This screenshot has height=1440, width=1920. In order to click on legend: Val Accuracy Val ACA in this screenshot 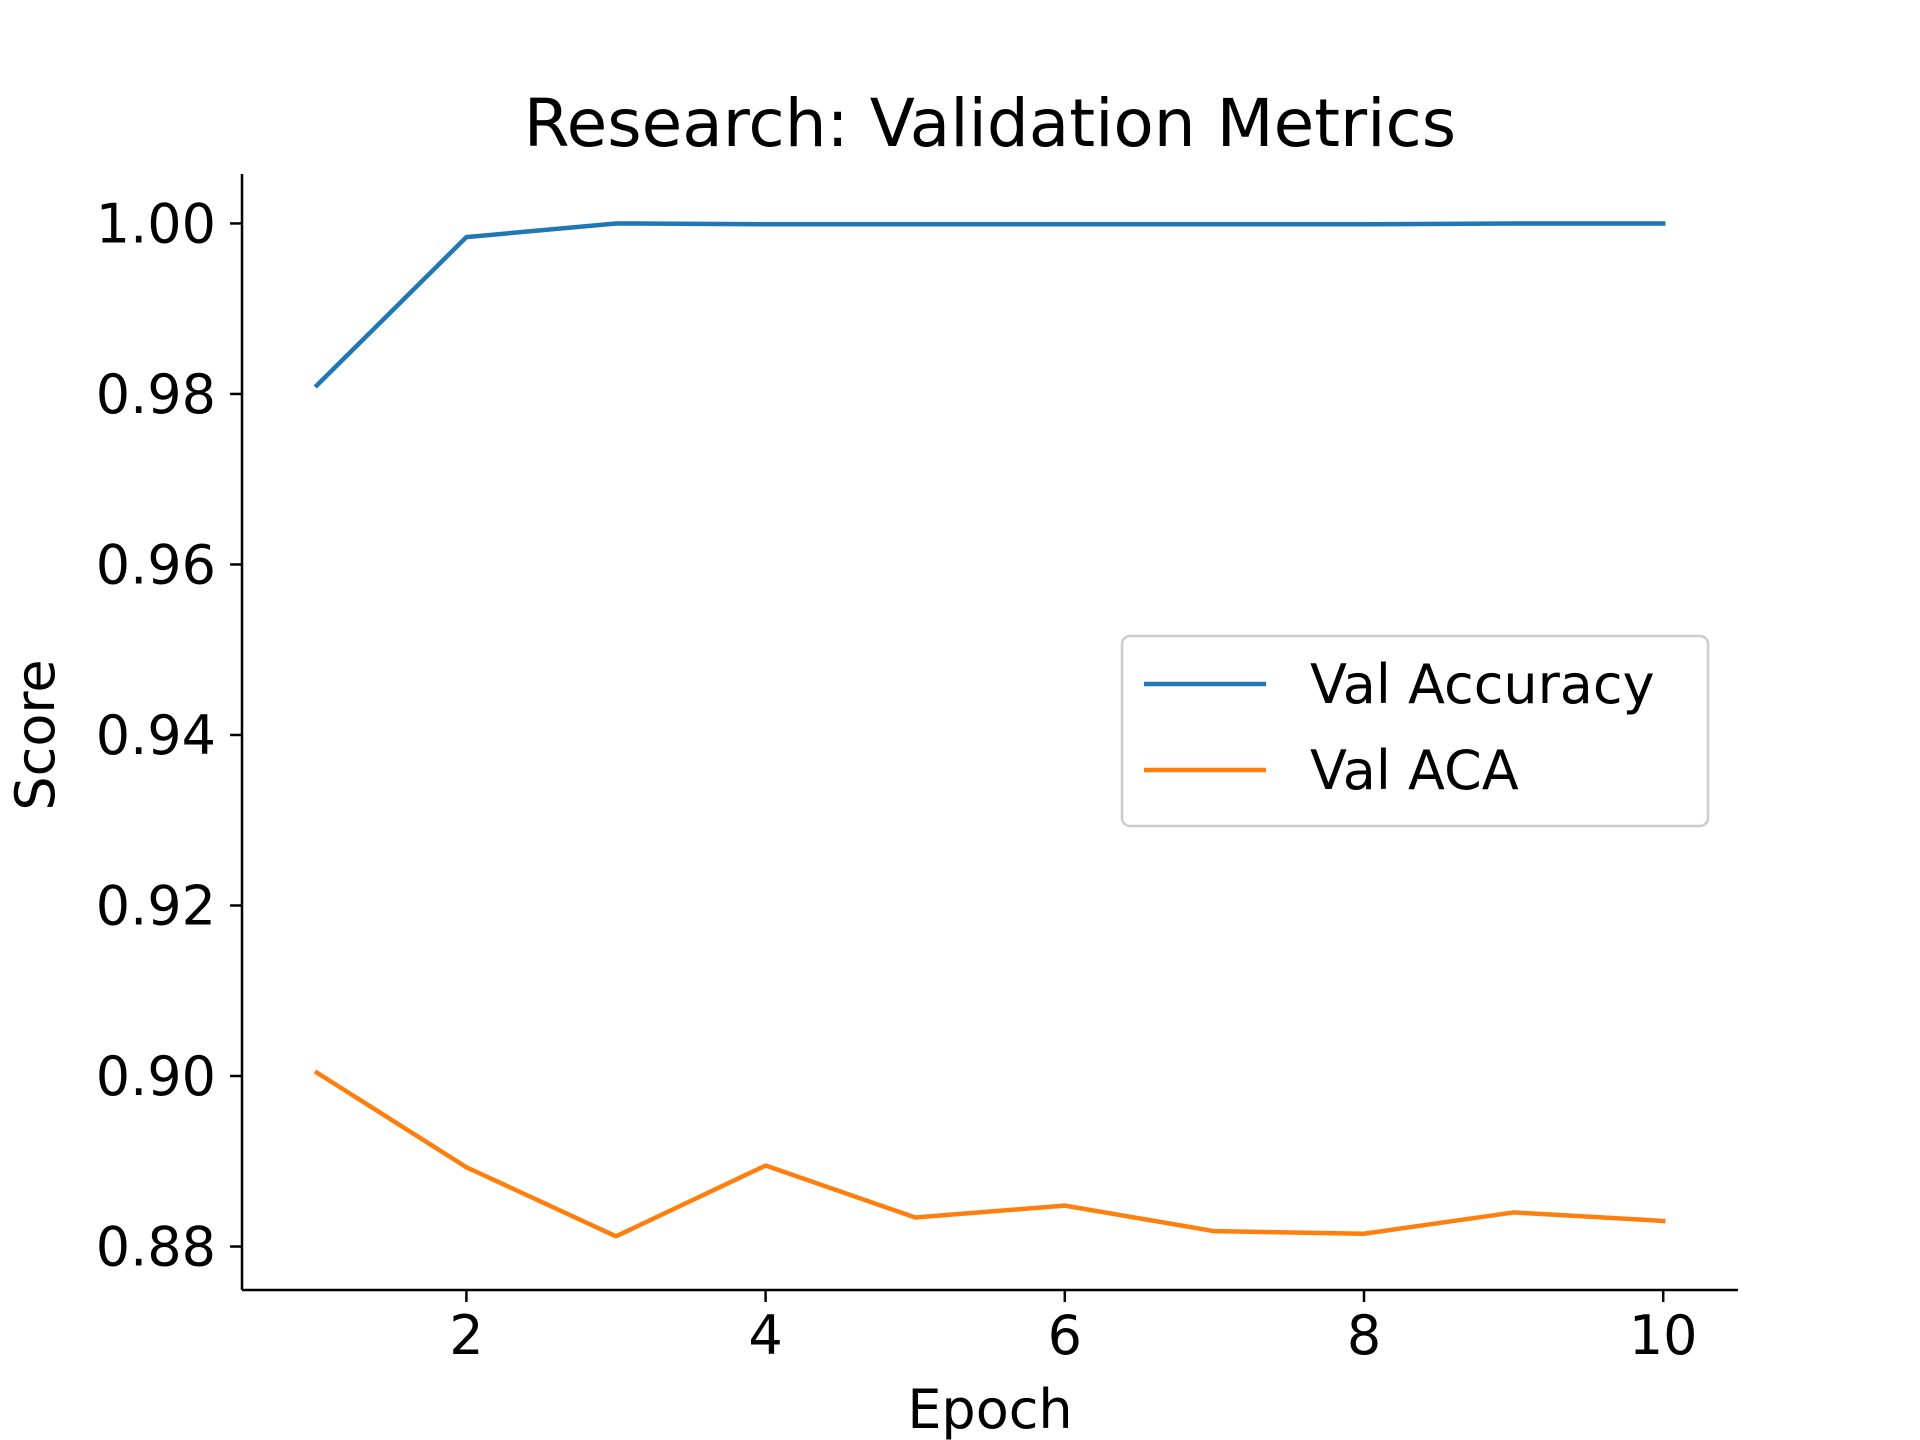, I will do `click(1415, 731)`.